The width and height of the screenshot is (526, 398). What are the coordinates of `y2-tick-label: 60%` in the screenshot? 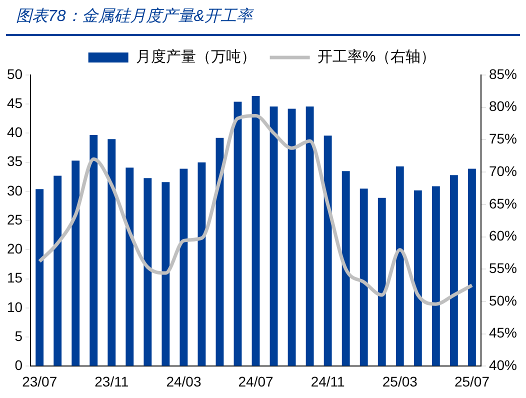 It's located at (503, 236).